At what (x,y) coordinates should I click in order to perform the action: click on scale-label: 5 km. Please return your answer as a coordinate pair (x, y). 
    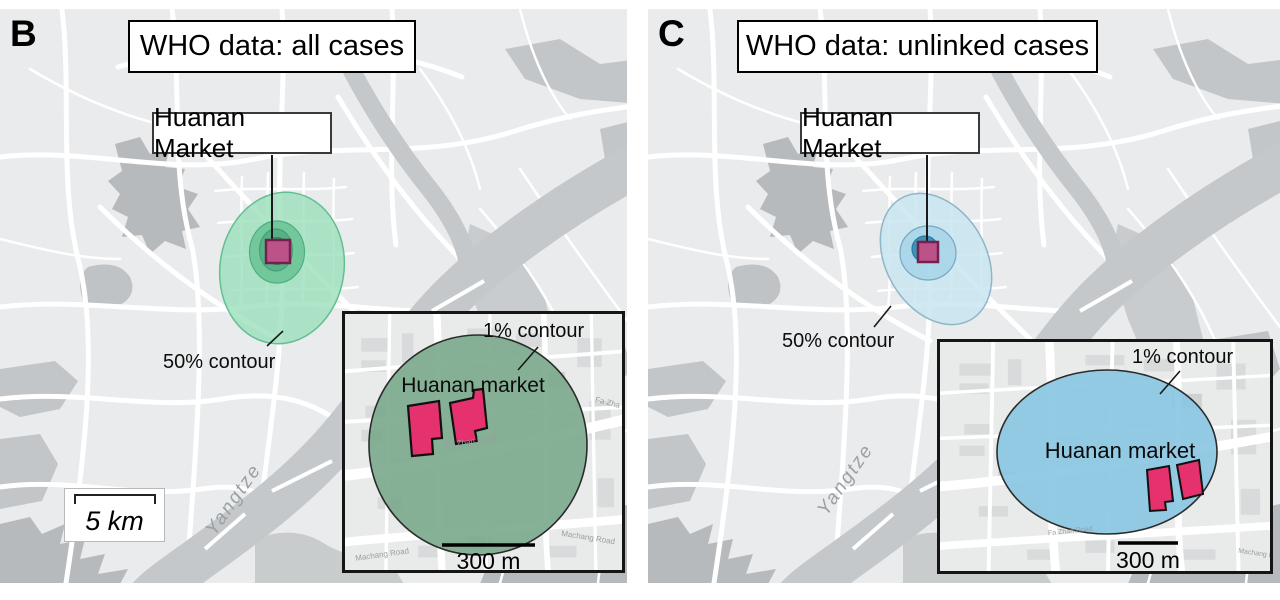
    Looking at the image, I should click on (114, 521).